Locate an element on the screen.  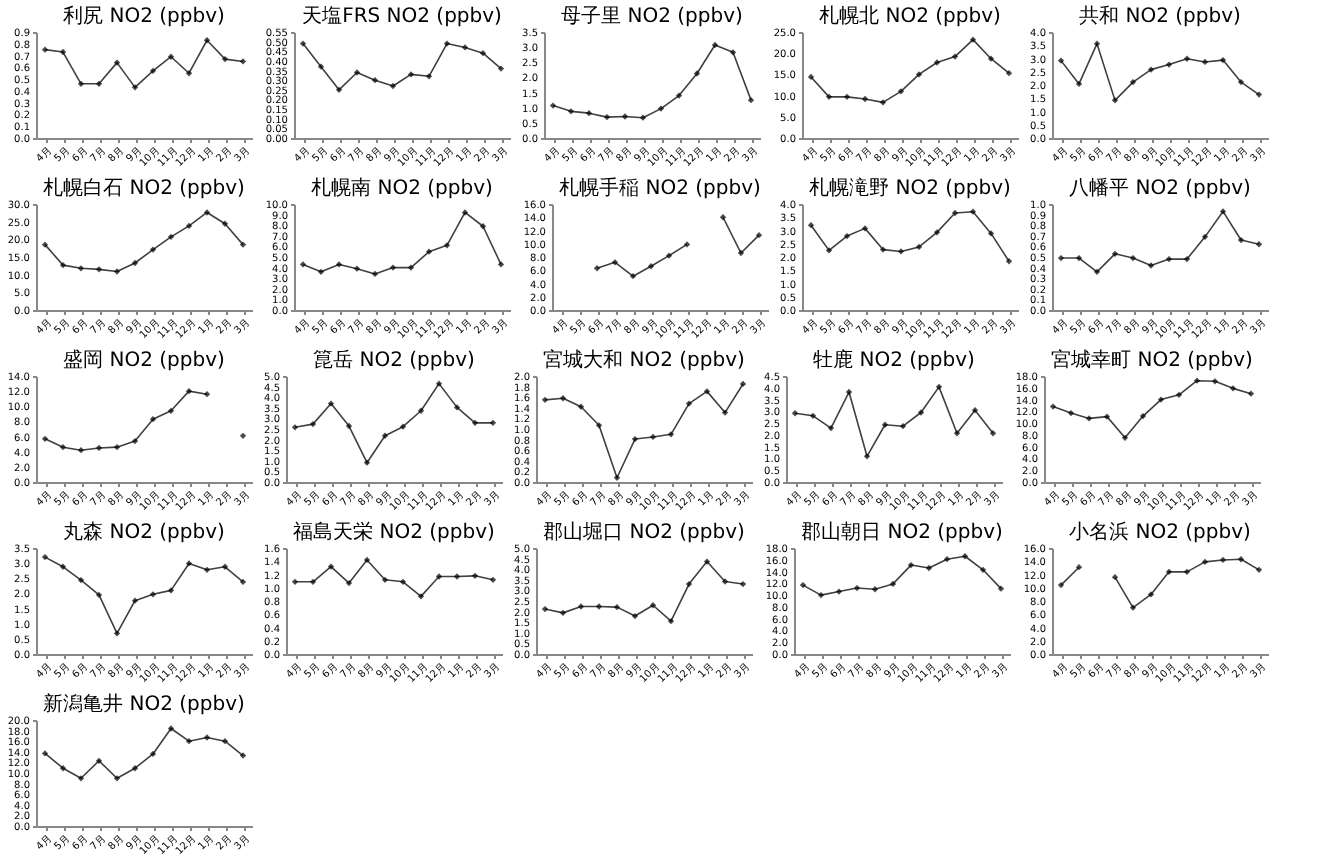
chart-title: 札幌白石 NO2 (ppbv) is located at coordinates (144, 188).